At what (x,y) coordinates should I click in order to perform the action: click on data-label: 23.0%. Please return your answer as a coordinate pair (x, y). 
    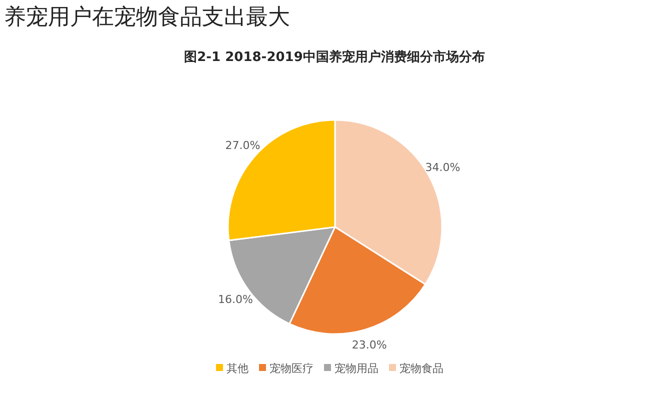
    Looking at the image, I should click on (369, 345).